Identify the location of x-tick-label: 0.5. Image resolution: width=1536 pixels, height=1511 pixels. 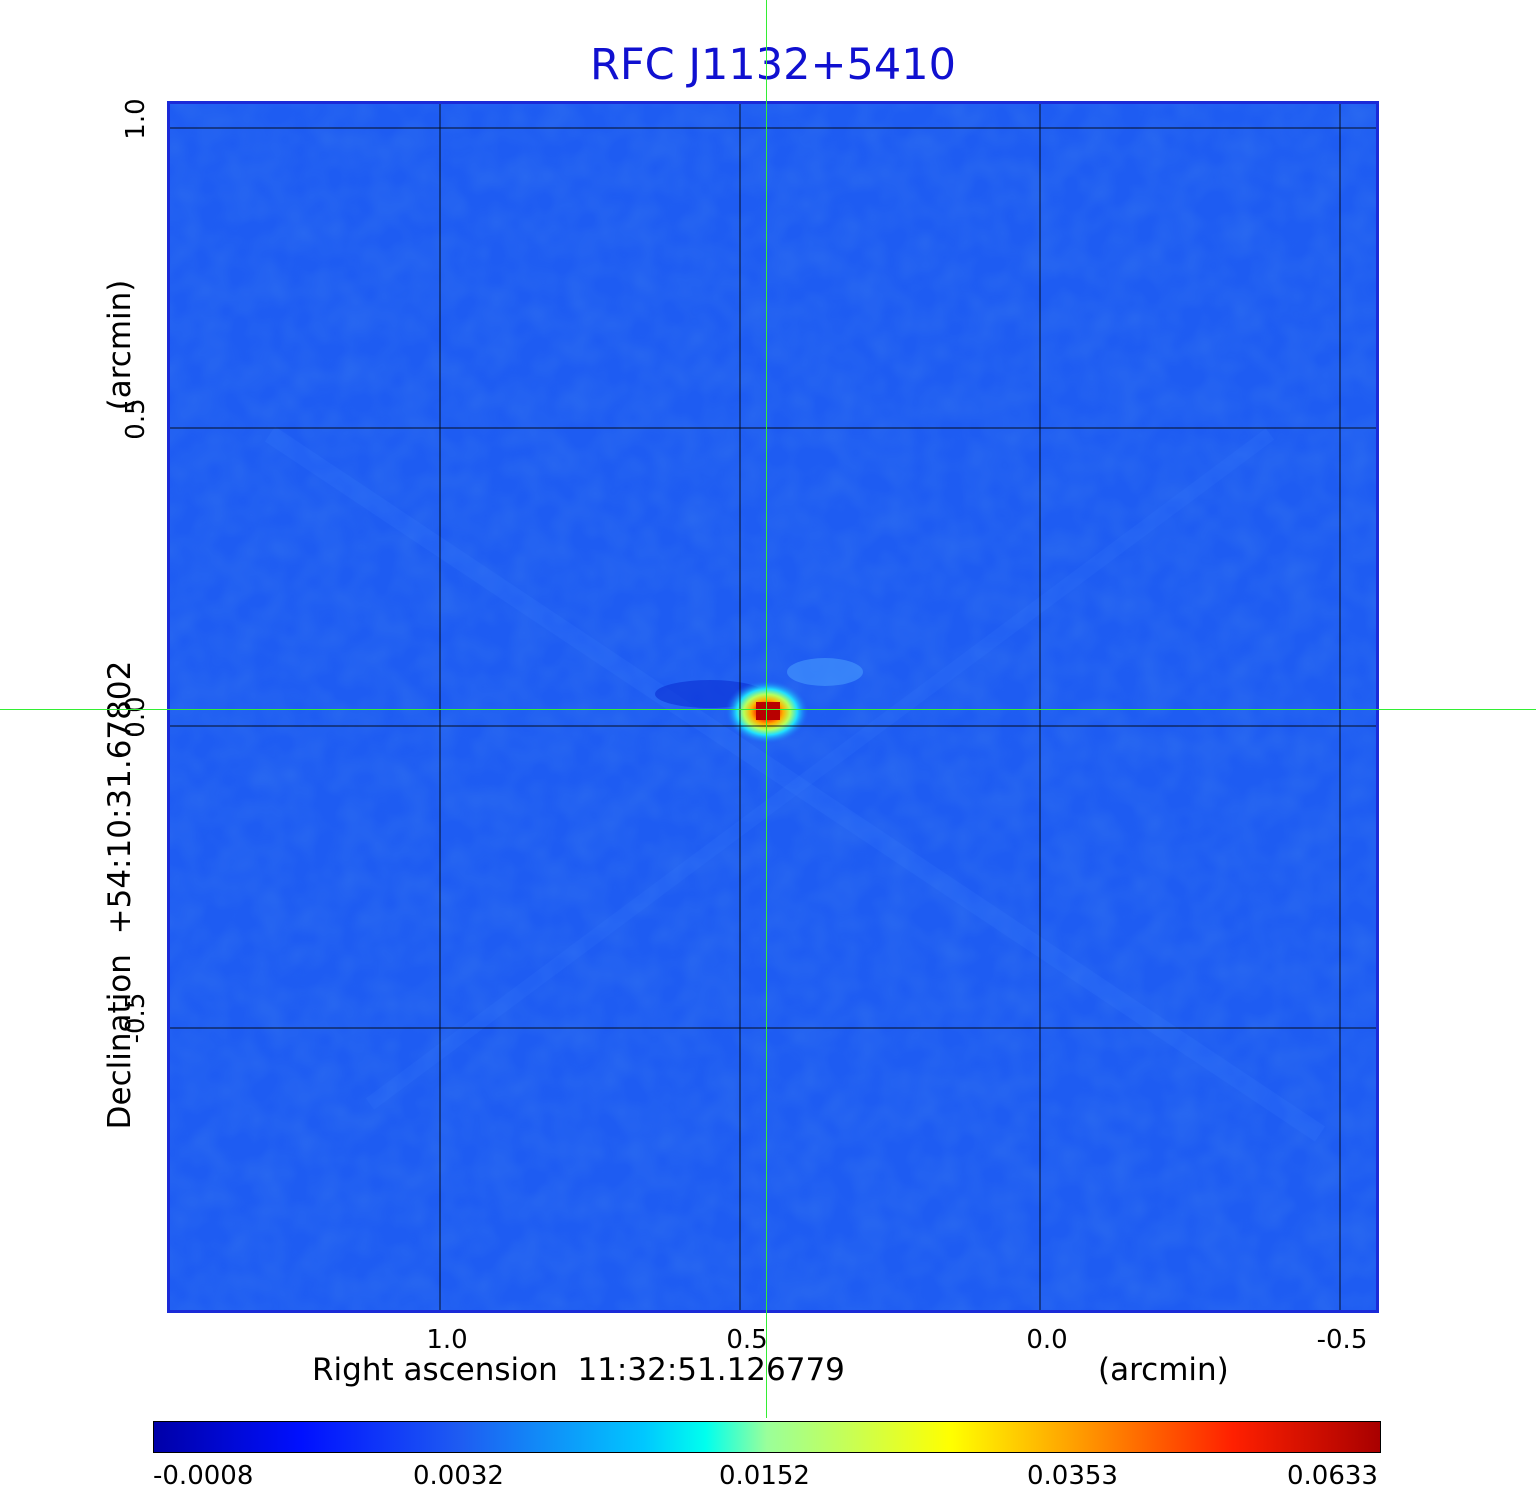
(747, 1340).